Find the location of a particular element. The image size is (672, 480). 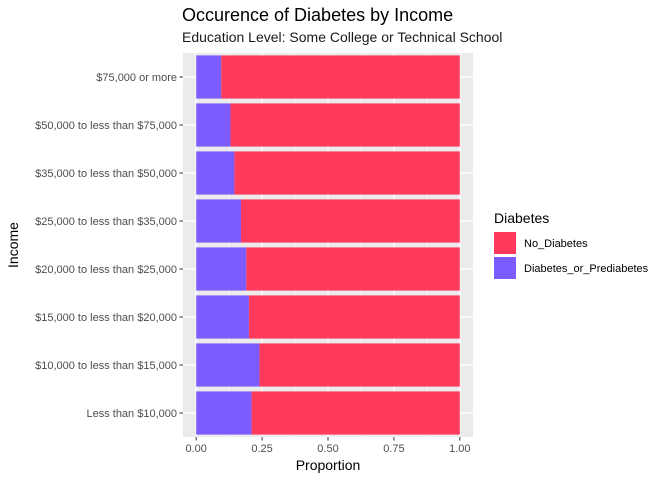

x-tick-label: 0.00 is located at coordinates (195, 449).